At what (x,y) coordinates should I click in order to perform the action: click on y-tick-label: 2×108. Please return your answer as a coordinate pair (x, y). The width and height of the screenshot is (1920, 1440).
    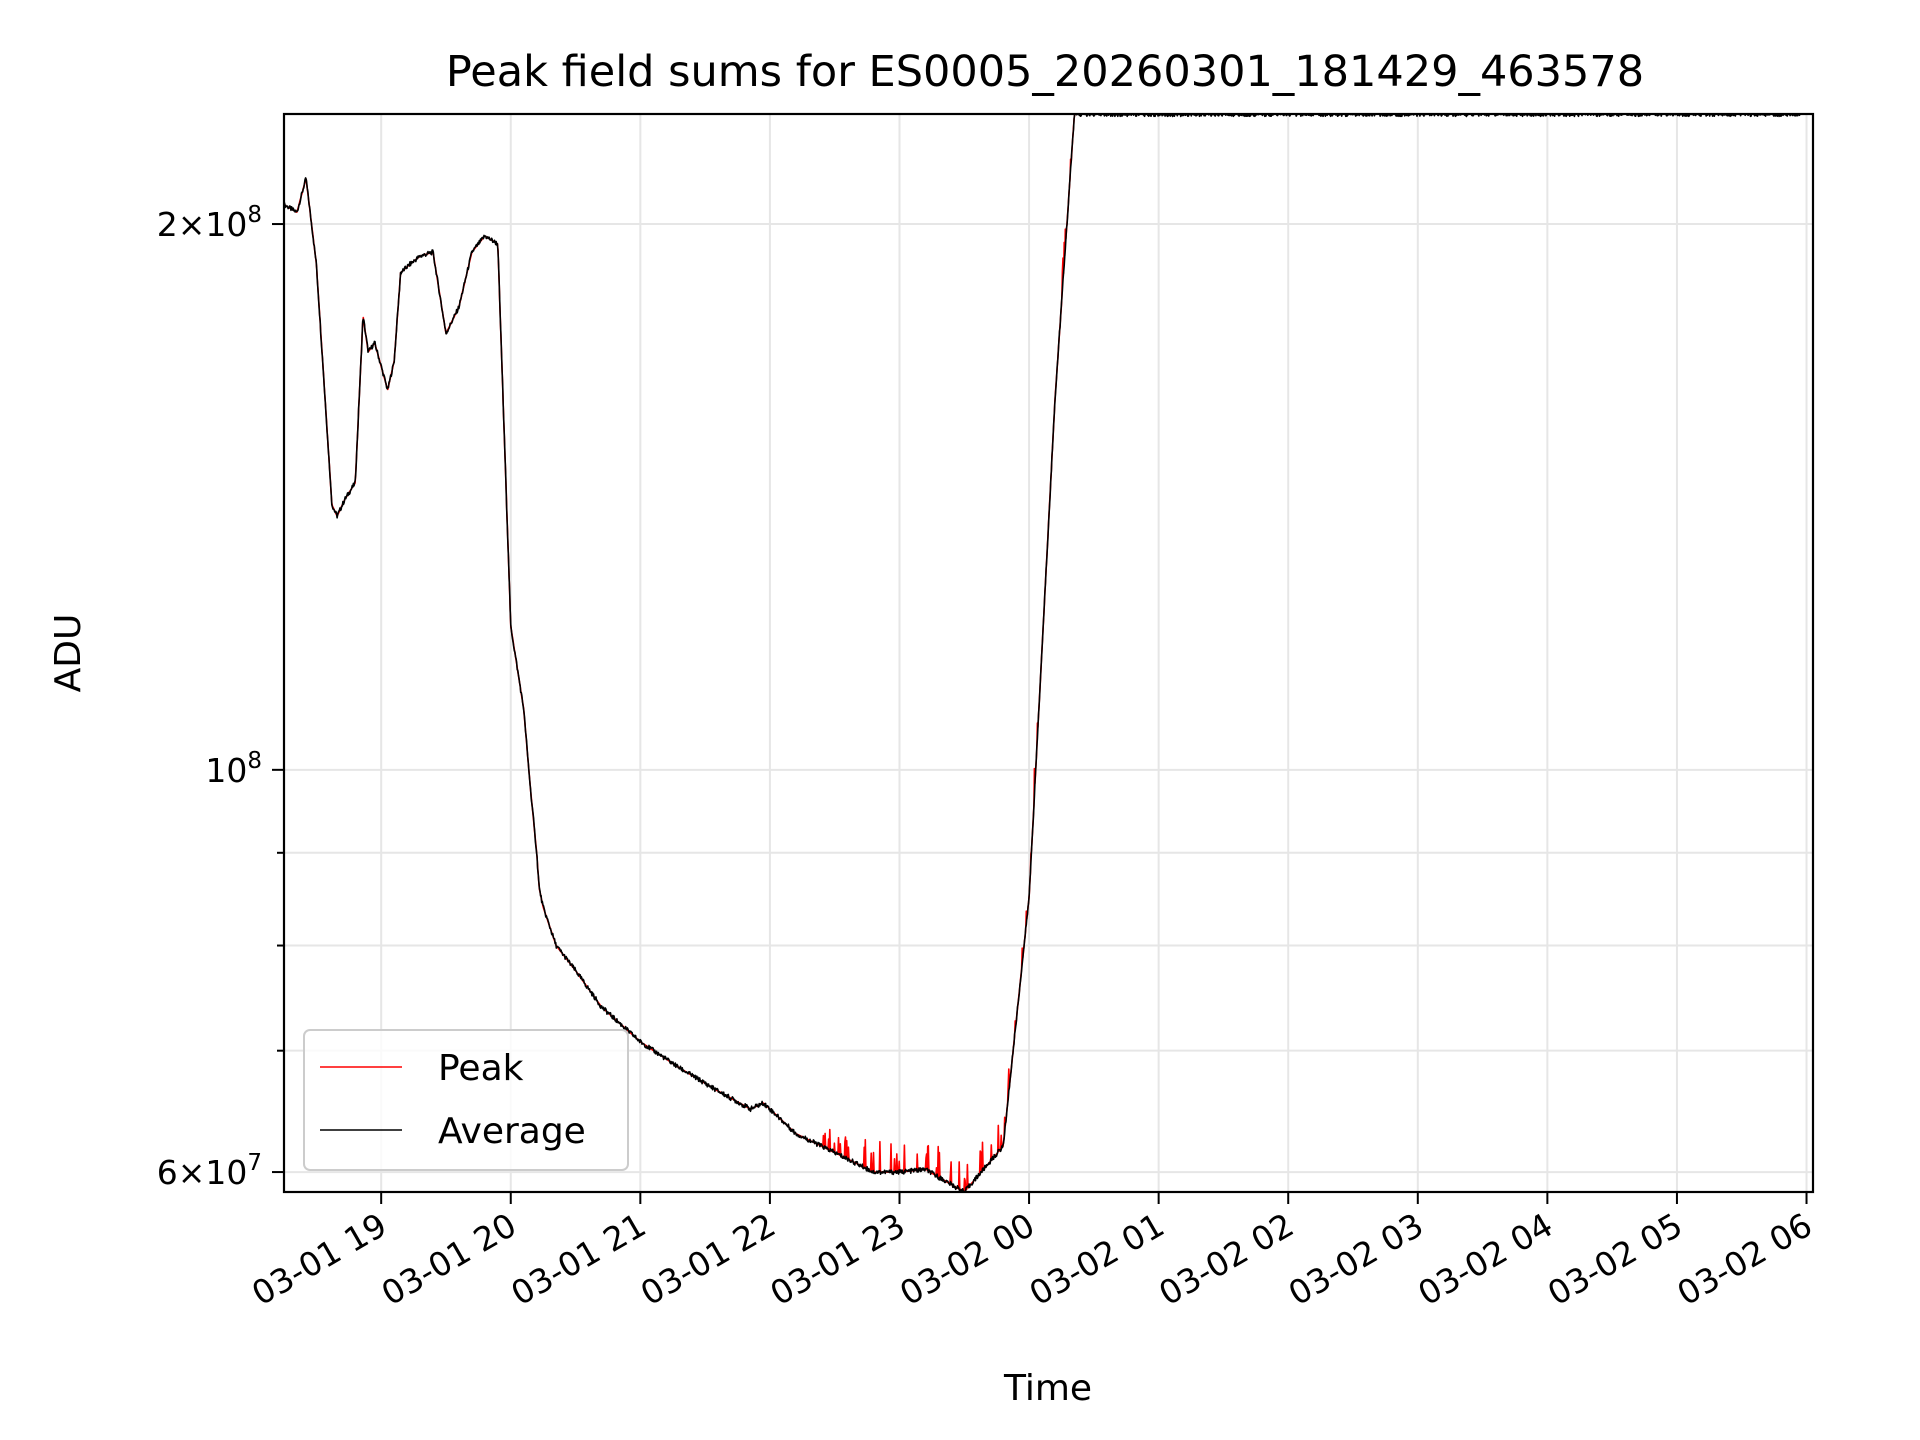
    Looking at the image, I should click on (209, 223).